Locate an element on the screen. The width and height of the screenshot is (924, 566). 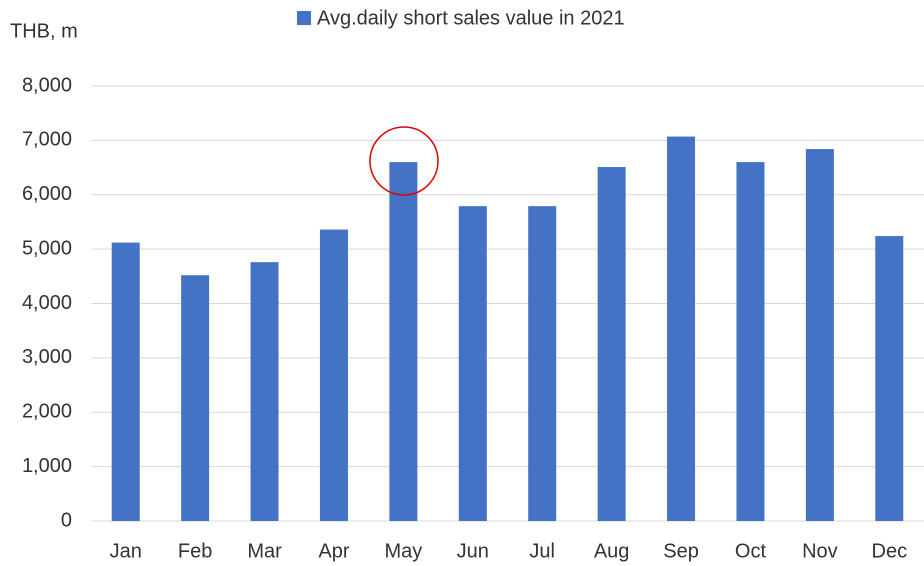
y-tick-label: 3,000 is located at coordinates (47, 357).